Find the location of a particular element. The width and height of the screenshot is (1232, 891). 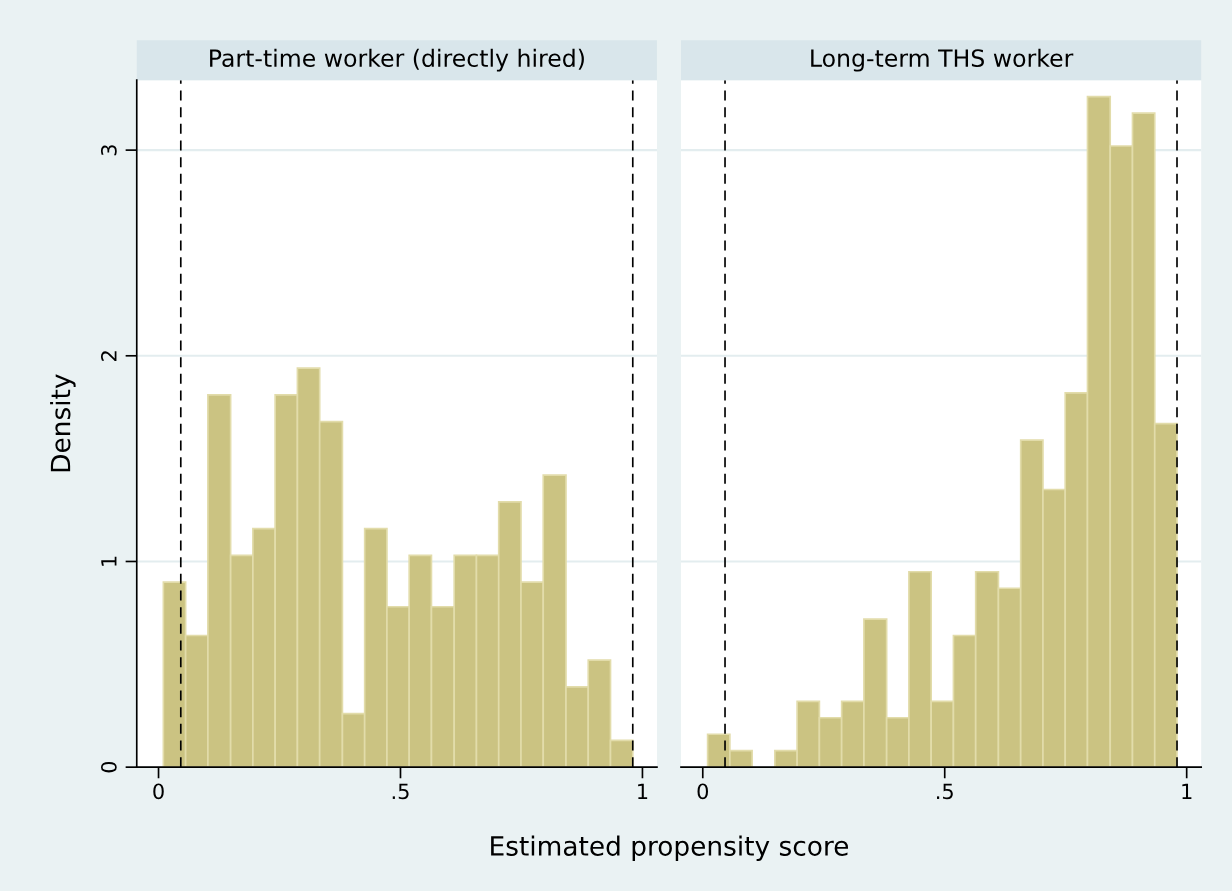

y-axis-title: Density is located at coordinates (63, 423).